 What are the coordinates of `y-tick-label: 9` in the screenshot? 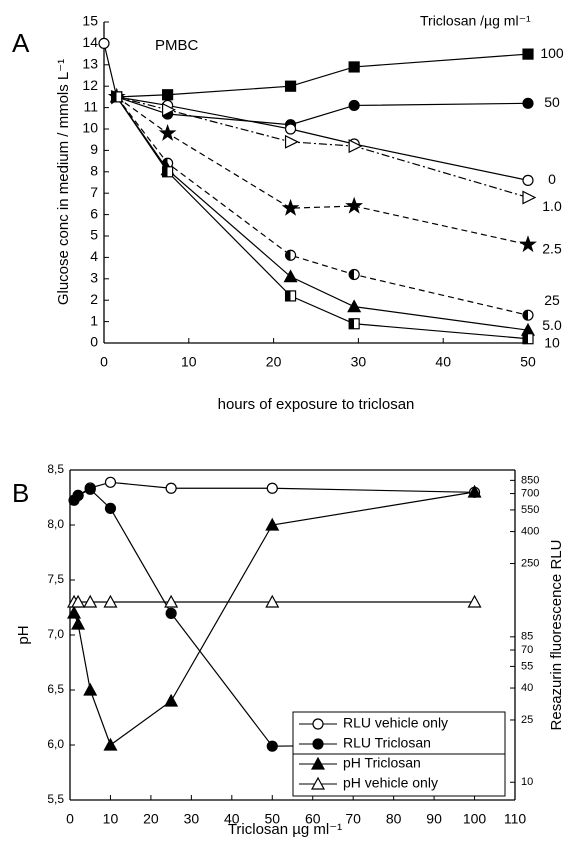 It's located at (94, 149).